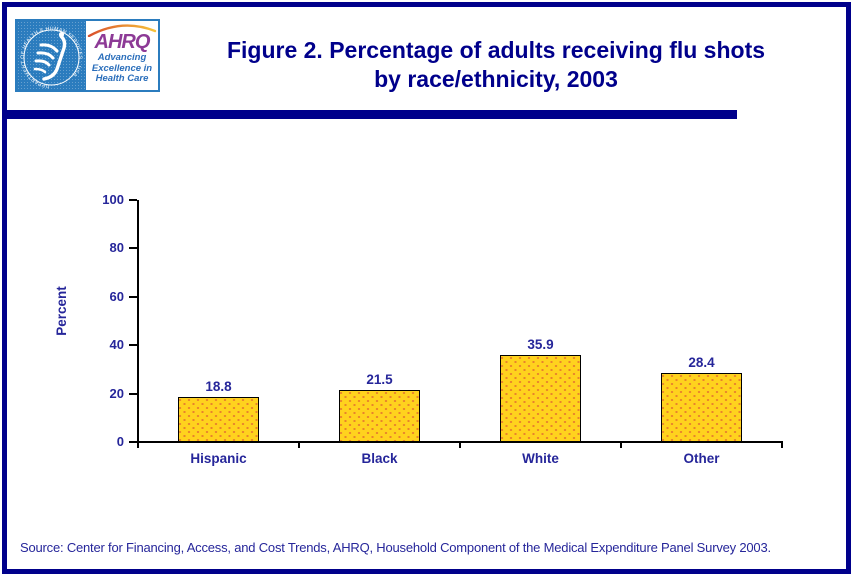 The height and width of the screenshot is (576, 853). Describe the element at coordinates (113, 199) in the screenshot. I see `y-tick-label: 100` at that location.